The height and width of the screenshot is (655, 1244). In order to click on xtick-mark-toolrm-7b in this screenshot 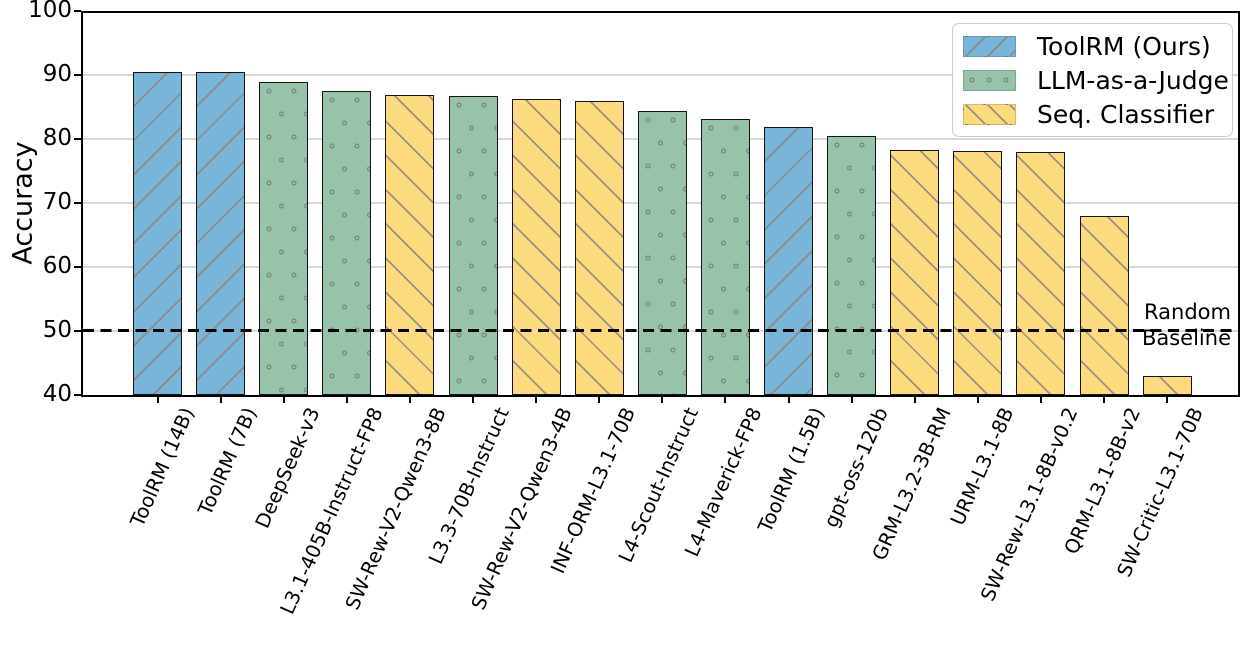, I will do `click(220, 400)`.